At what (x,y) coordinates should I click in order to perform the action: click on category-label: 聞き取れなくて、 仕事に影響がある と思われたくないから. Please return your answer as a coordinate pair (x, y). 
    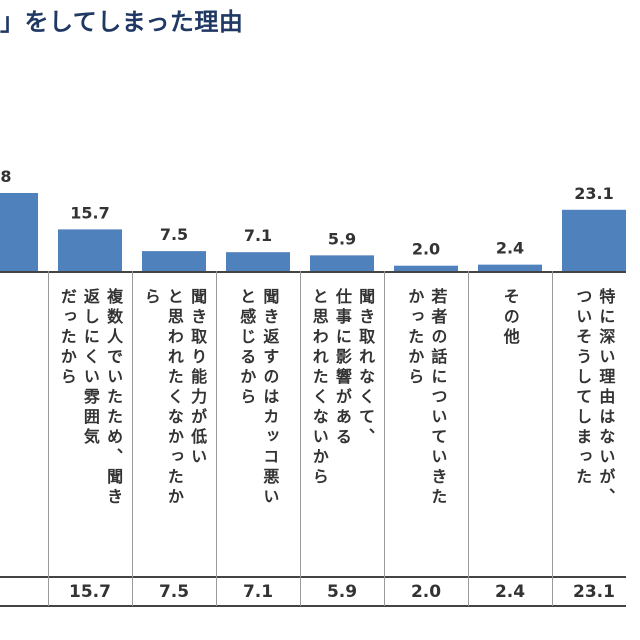
    Looking at the image, I should click on (342, 388).